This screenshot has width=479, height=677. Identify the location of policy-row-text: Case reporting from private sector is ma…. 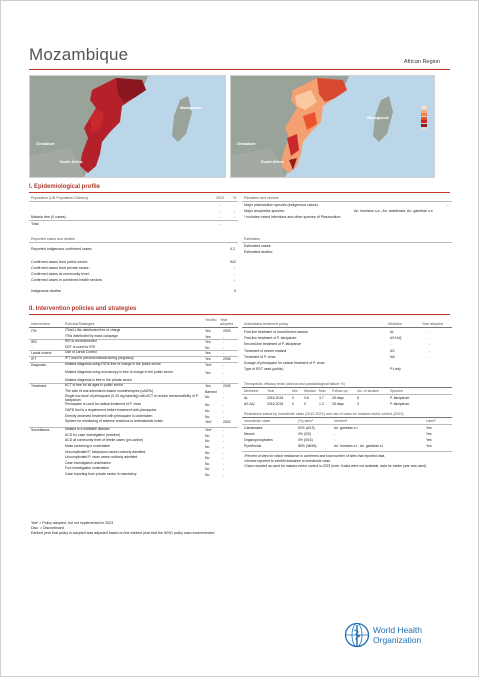
(101, 474).